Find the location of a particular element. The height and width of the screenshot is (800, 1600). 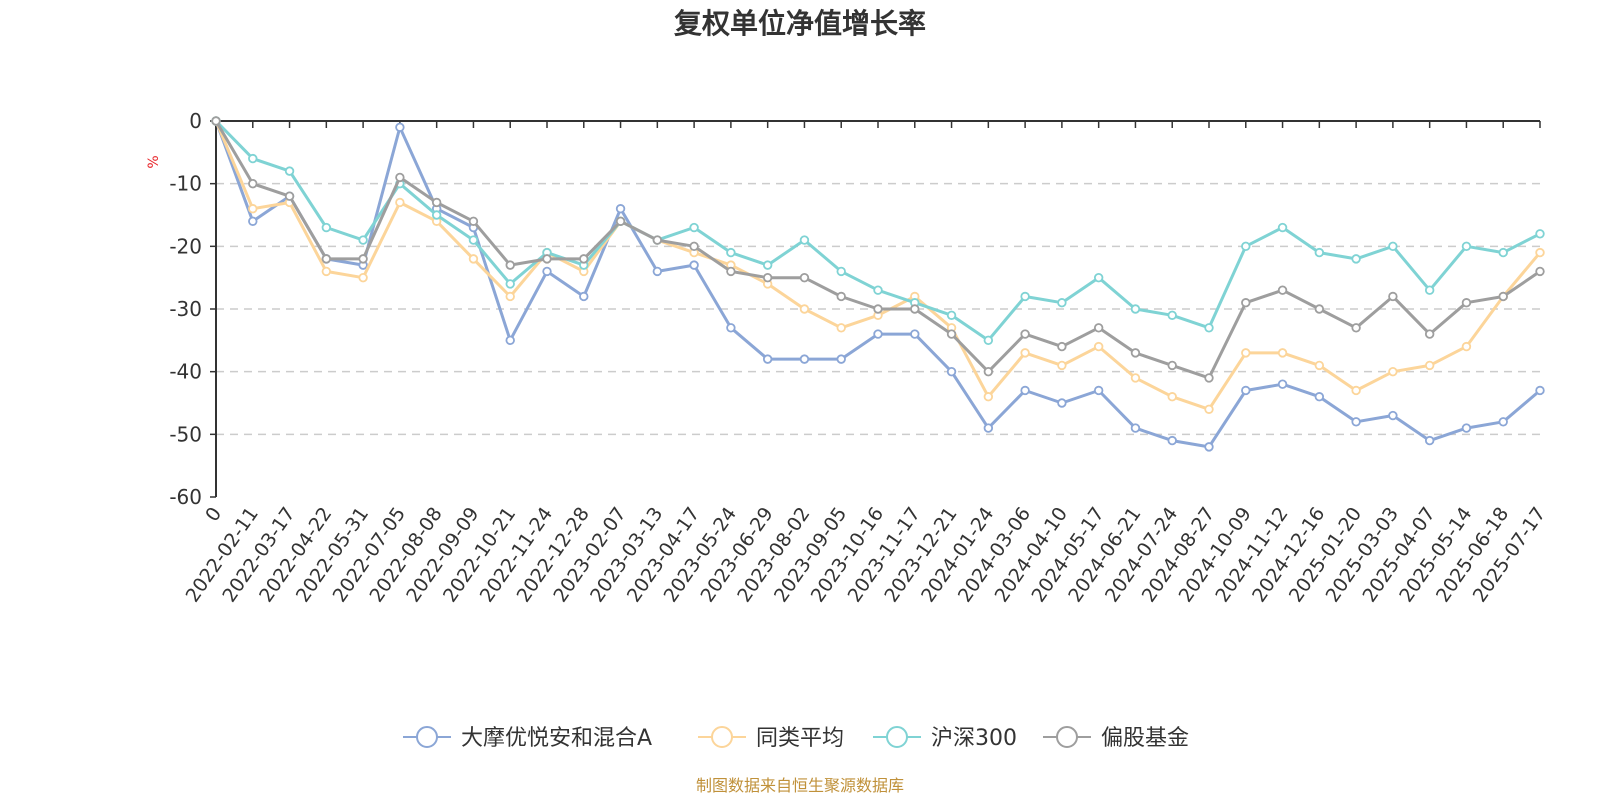

legend-item-4: 偏股基金 is located at coordinates (1116, 738).